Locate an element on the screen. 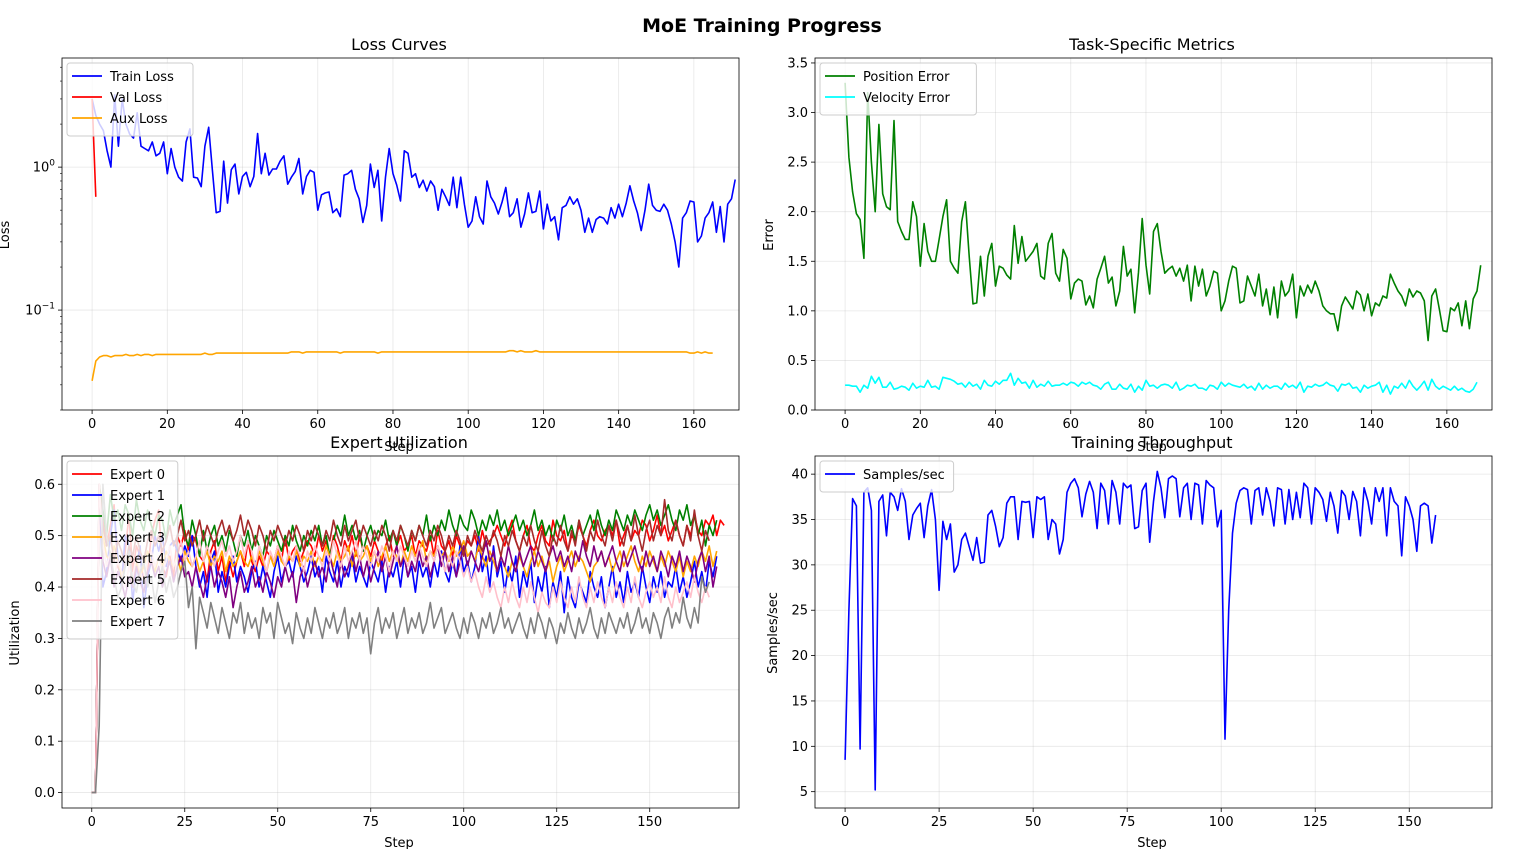 The width and height of the screenshot is (1525, 849). expert-legend-label: Expert 3 is located at coordinates (137, 538).